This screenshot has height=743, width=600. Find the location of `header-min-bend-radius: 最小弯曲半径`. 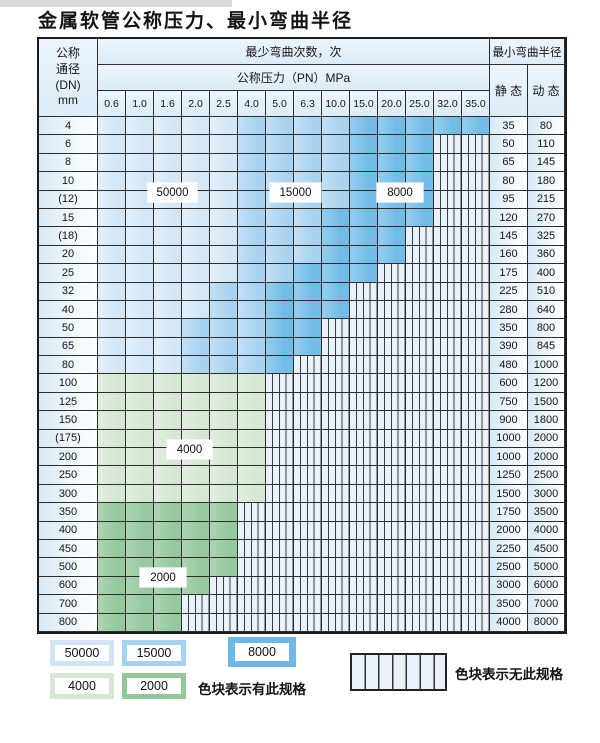

header-min-bend-radius: 最小弯曲半径 is located at coordinates (527, 52).